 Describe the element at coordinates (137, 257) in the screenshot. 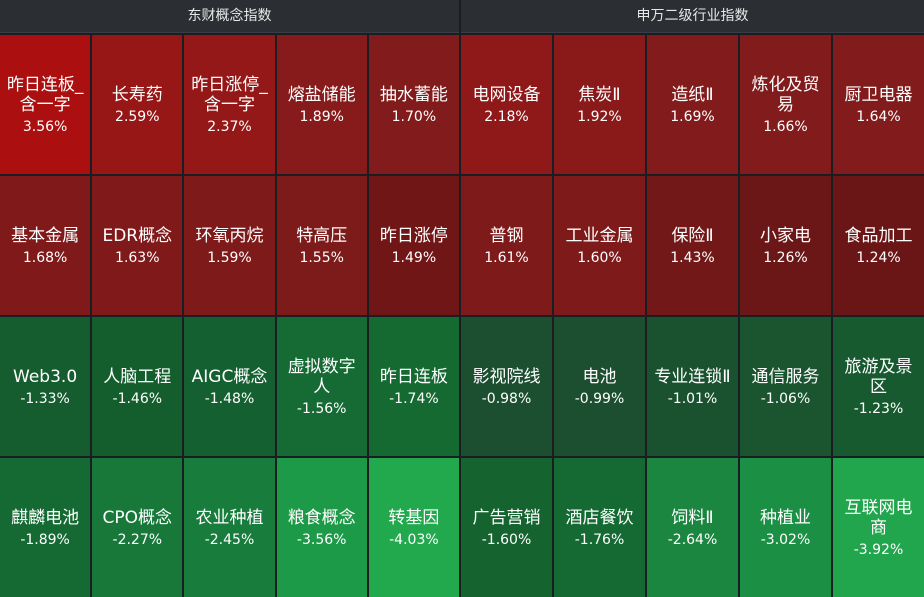

I see `tile-change-percent: 1.63%` at that location.